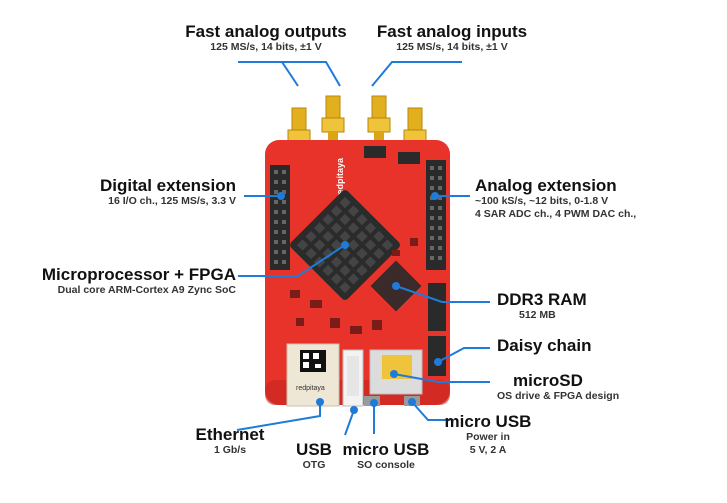 This screenshot has width=727, height=503. Describe the element at coordinates (333, 119) in the screenshot. I see `sma-connector-out2` at that location.